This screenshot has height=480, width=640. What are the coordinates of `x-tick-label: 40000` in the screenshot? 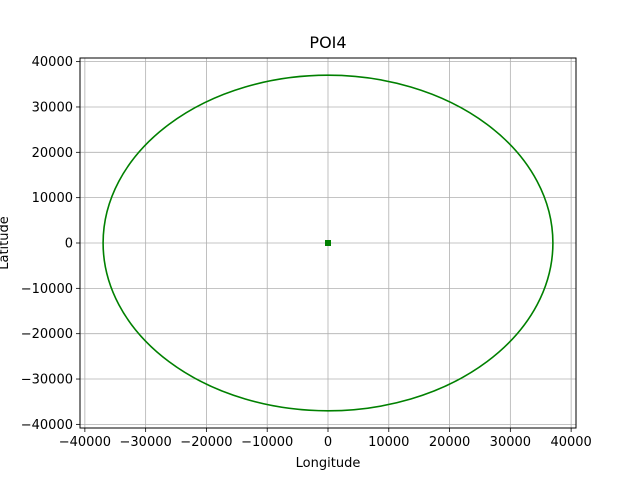 It's located at (570, 442).